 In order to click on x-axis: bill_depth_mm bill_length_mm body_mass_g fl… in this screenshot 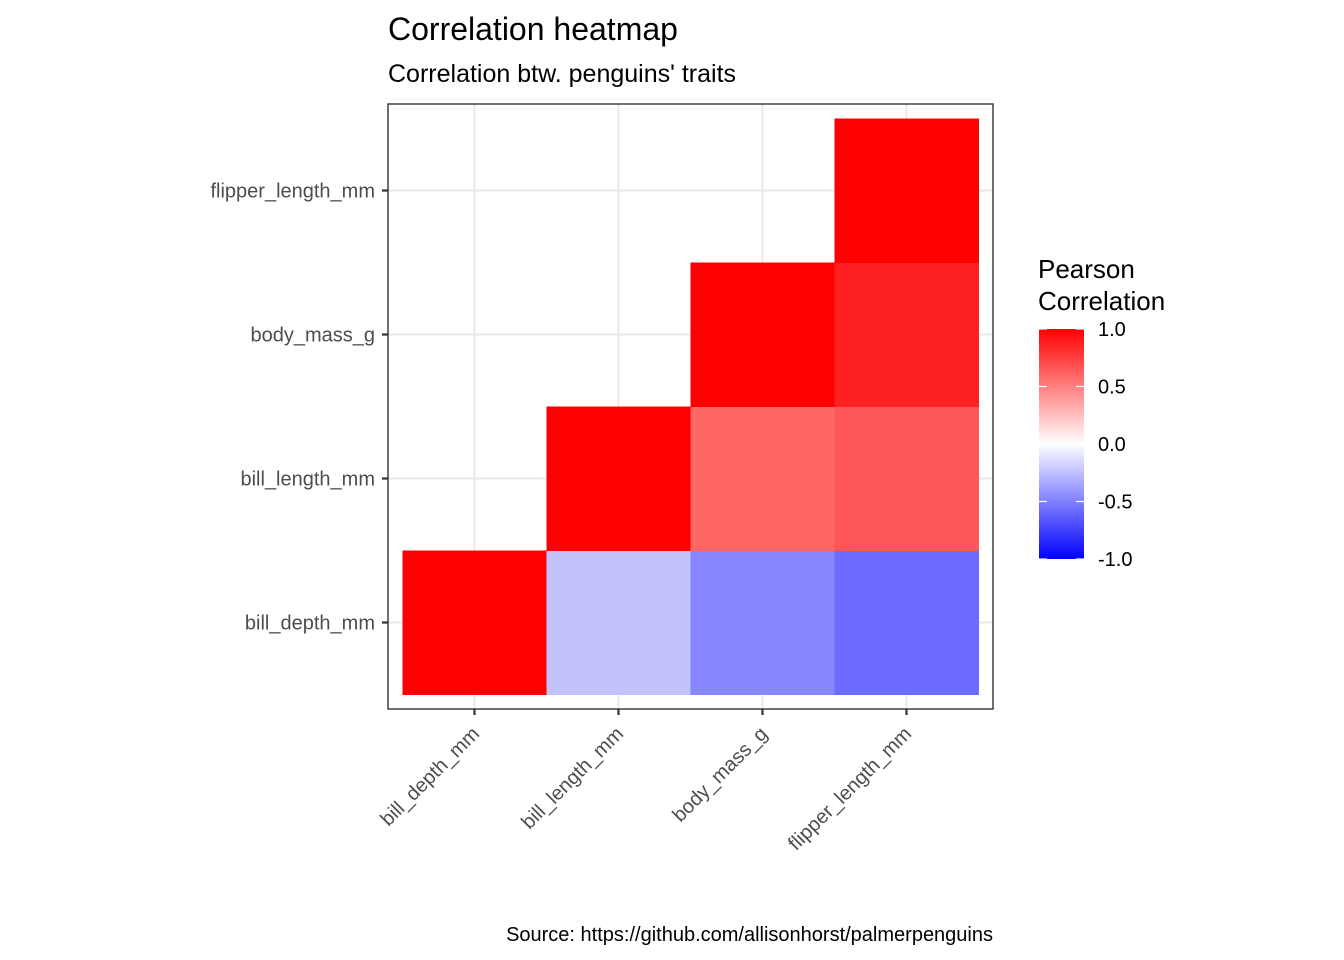, I will do `click(646, 782)`.